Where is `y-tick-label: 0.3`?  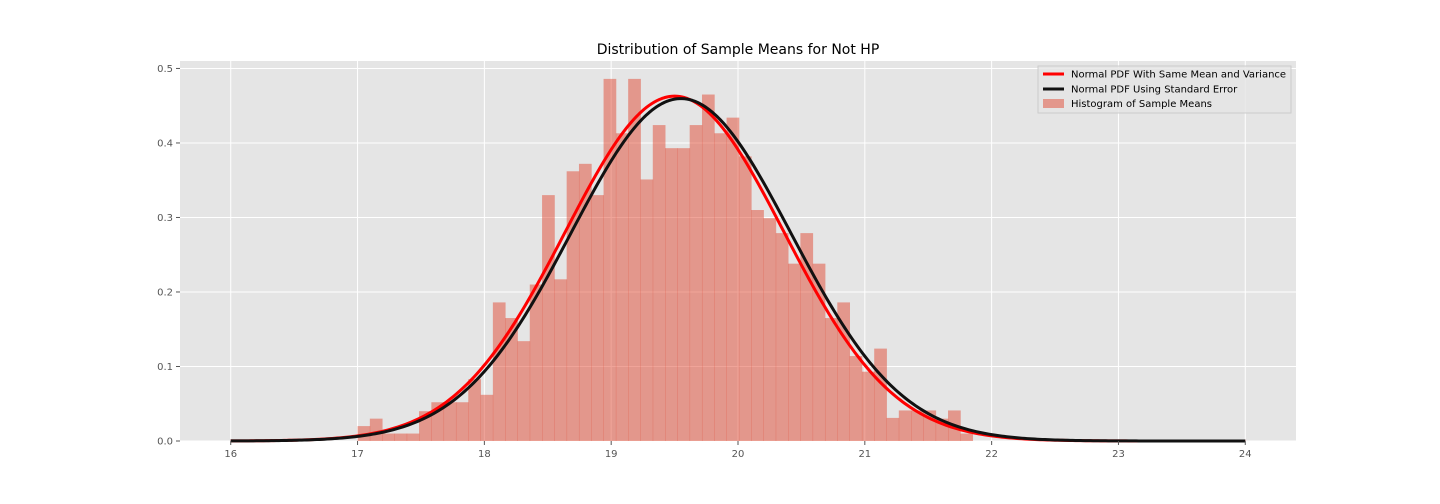 y-tick-label: 0.3 is located at coordinates (165, 218).